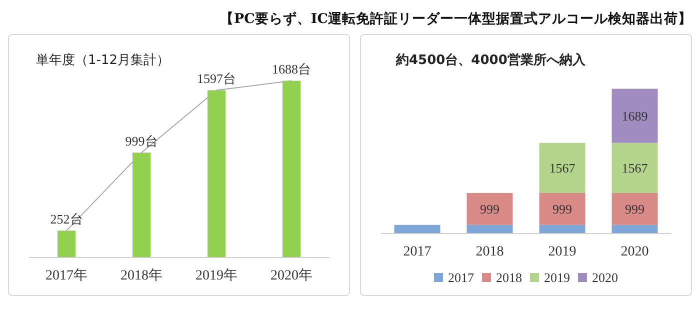  Describe the element at coordinates (490, 252) in the screenshot. I see `x-tick-label: 2018` at that location.